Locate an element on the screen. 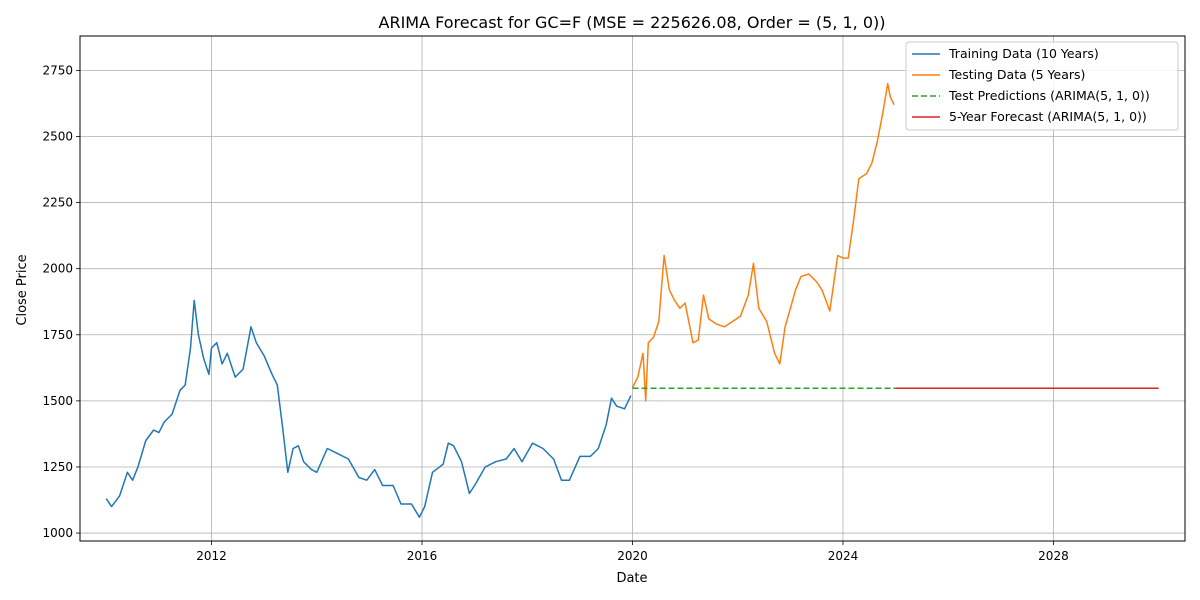 The width and height of the screenshot is (1200, 600). x-axis-label: Date is located at coordinates (631, 578).